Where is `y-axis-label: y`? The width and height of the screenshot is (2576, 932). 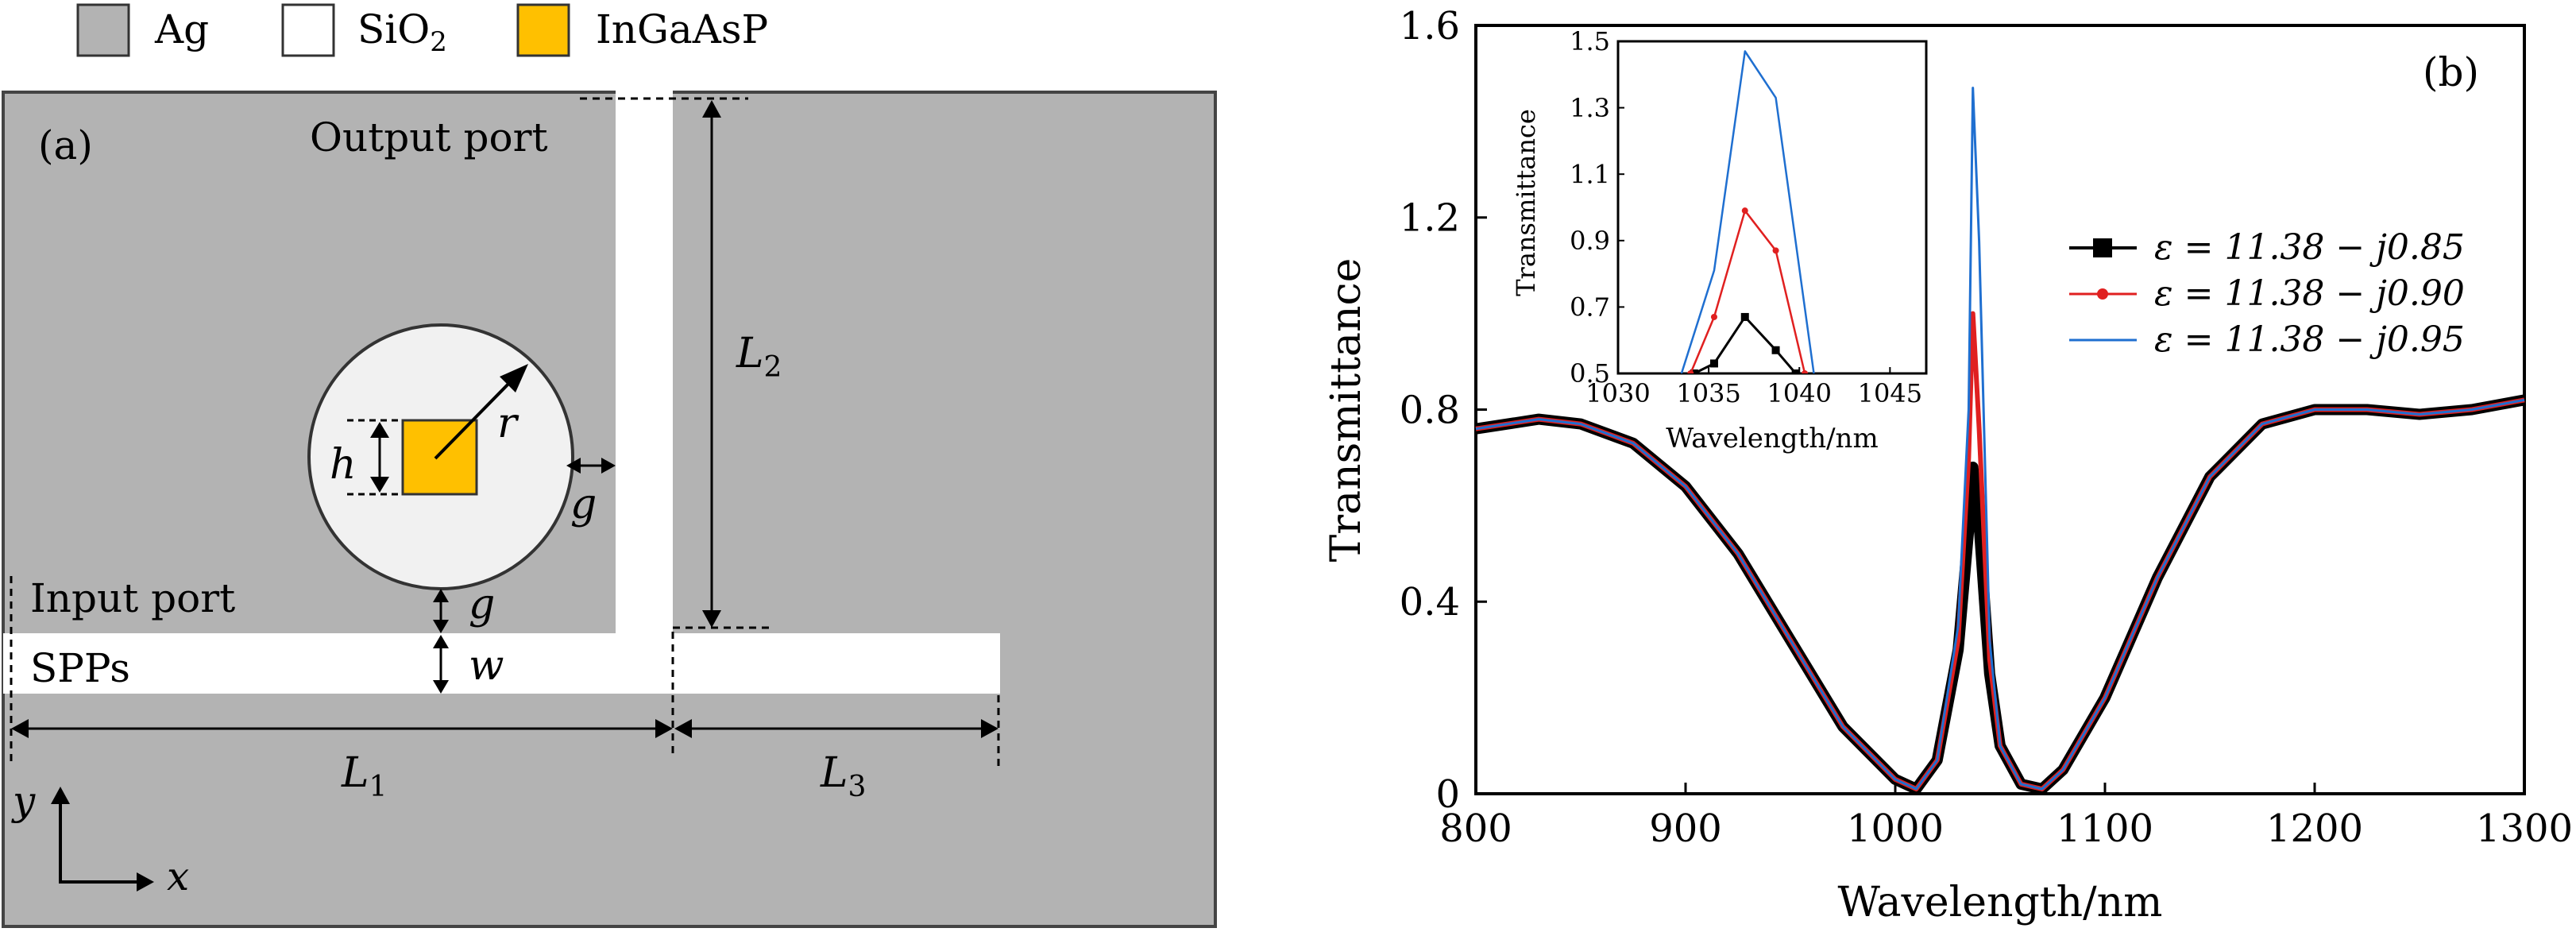 y-axis-label: y is located at coordinates (23, 801).